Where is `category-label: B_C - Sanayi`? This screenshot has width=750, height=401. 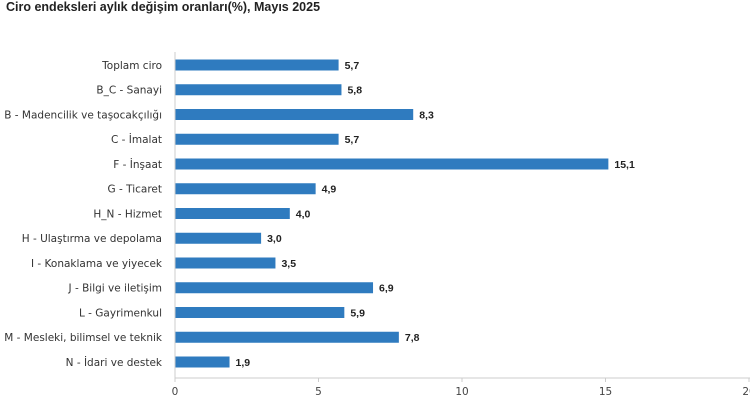 category-label: B_C - Sanayi is located at coordinates (129, 91).